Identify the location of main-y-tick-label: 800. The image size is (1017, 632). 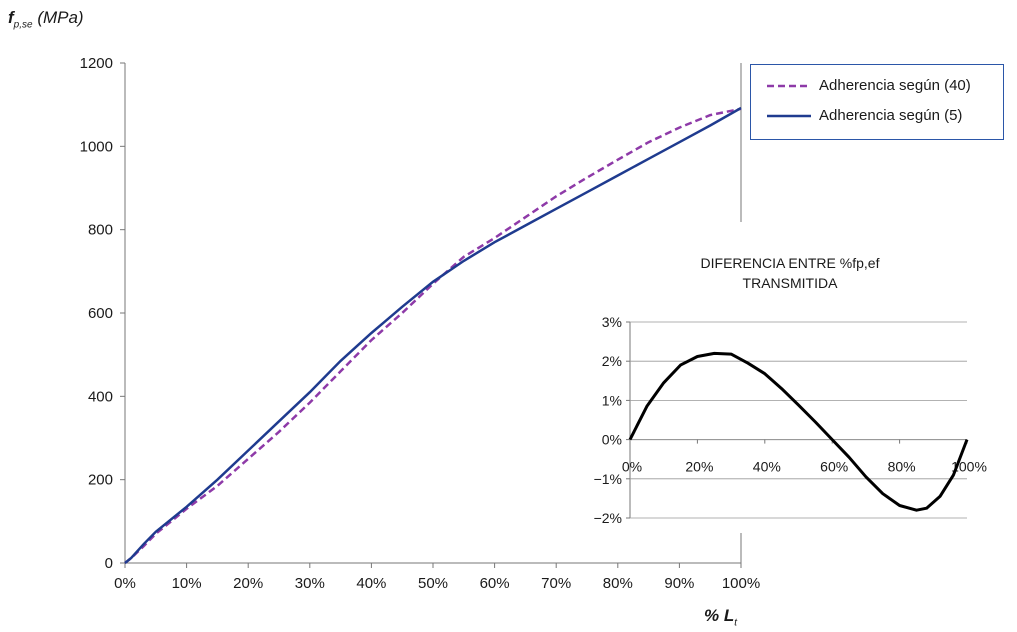
(100, 230).